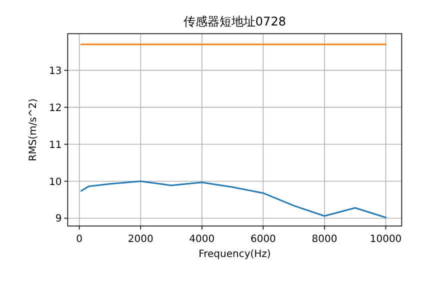 The image size is (445, 283). What do you see at coordinates (55, 182) in the screenshot?
I see `y-tick-label: 10` at bounding box center [55, 182].